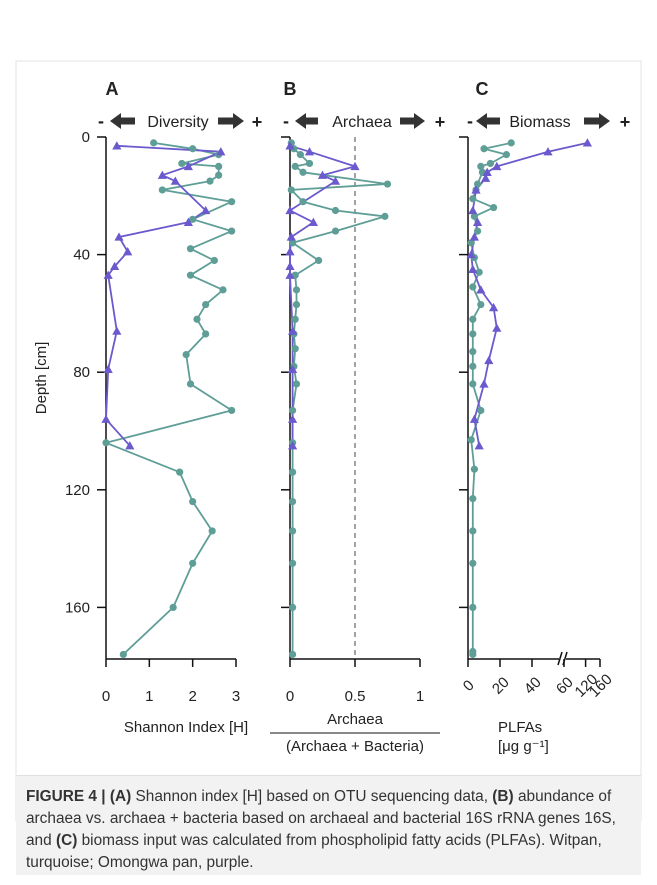  I want to click on x-tick-label-c-20: 20, so click(501, 686).